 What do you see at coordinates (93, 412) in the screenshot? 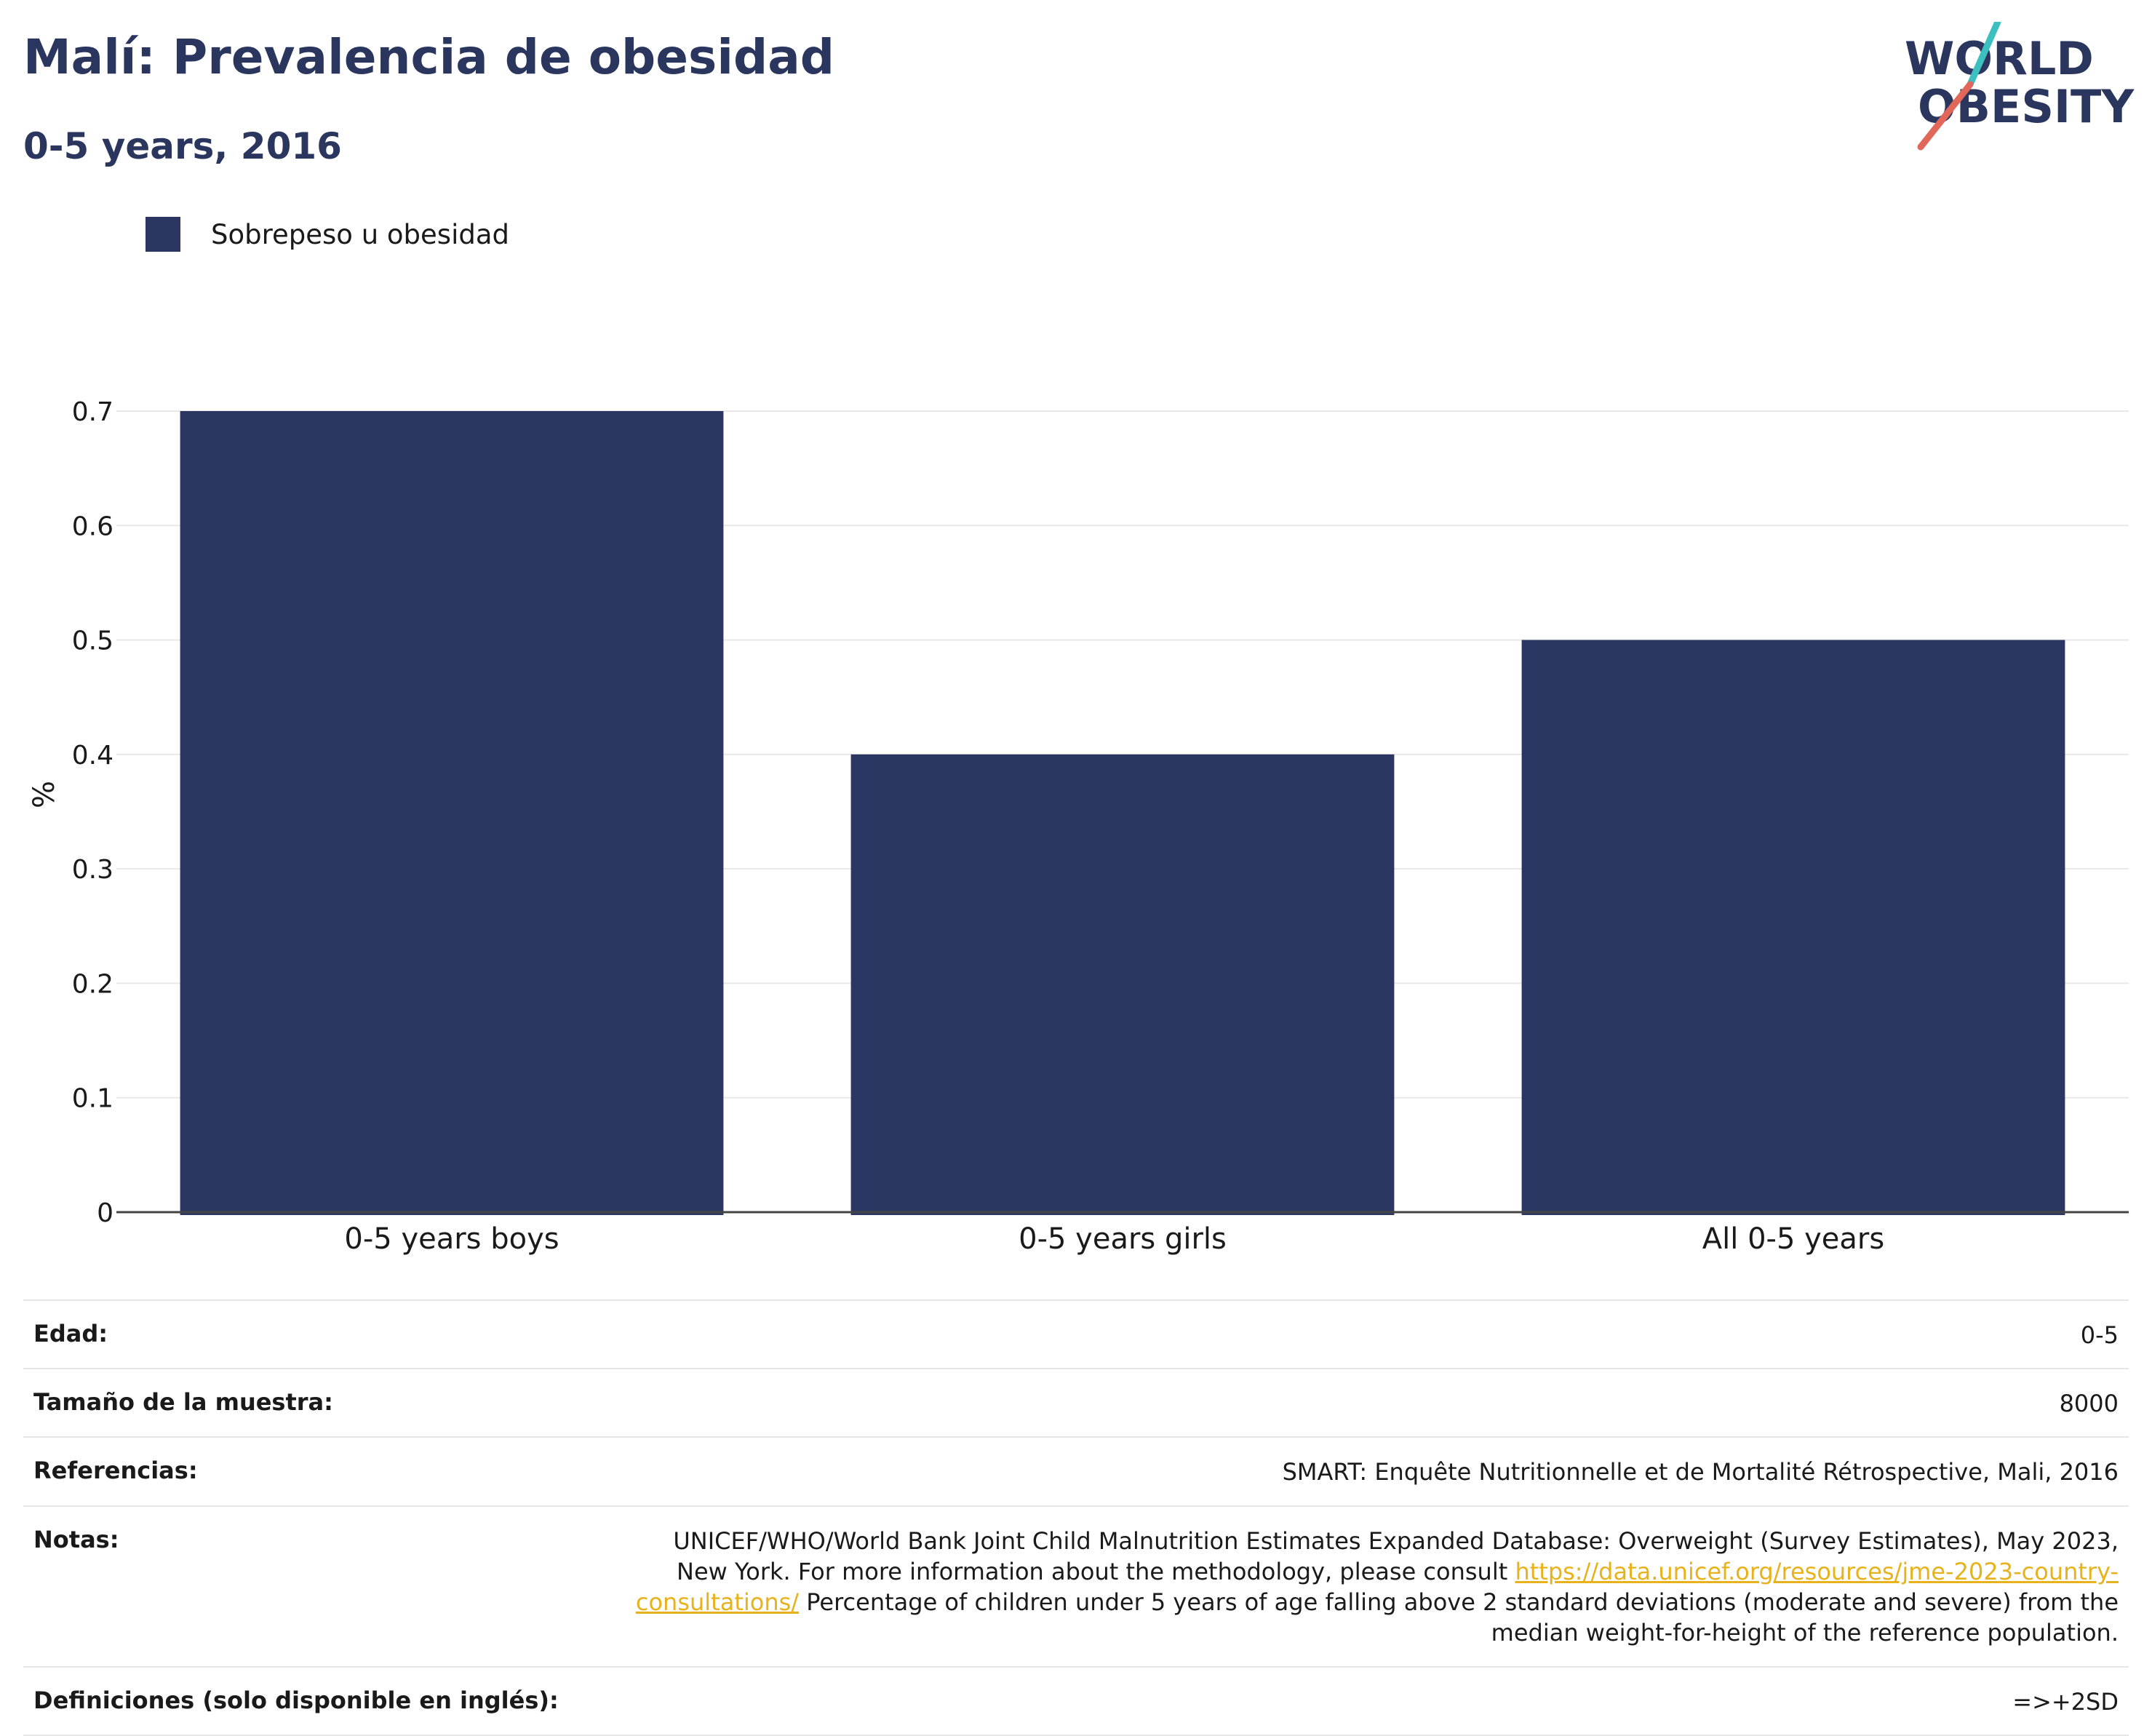
I see `y-tick-label: 0.7` at bounding box center [93, 412].